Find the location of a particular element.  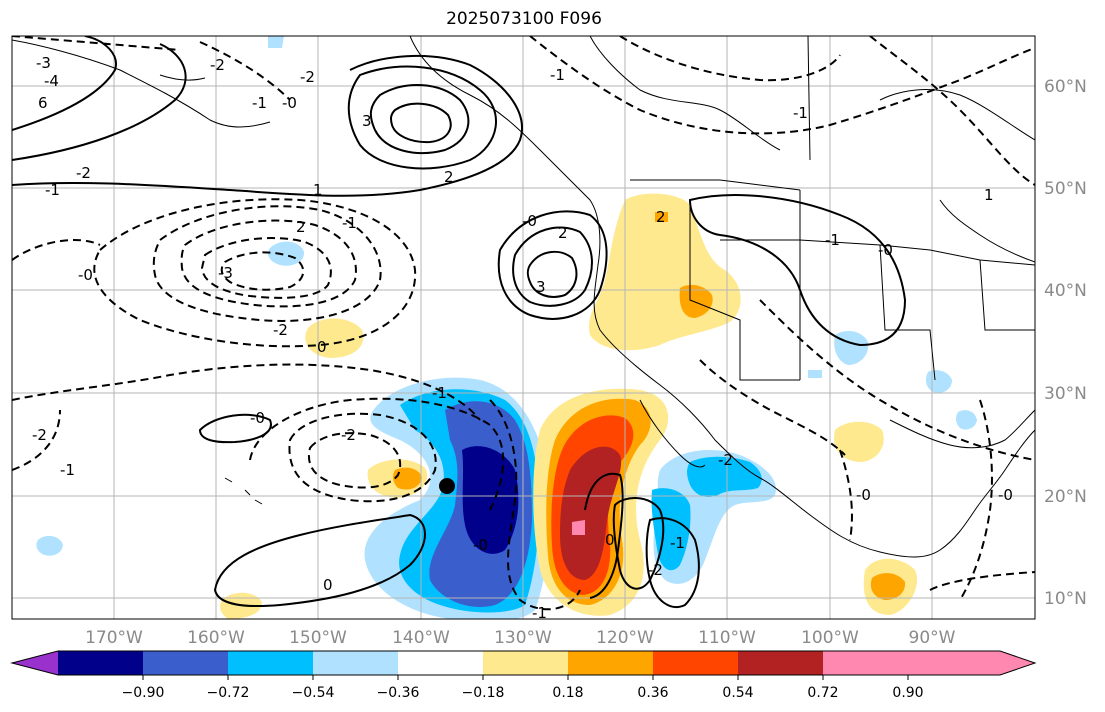

colorbar-tick-label: 0.90 is located at coordinates (907, 693).